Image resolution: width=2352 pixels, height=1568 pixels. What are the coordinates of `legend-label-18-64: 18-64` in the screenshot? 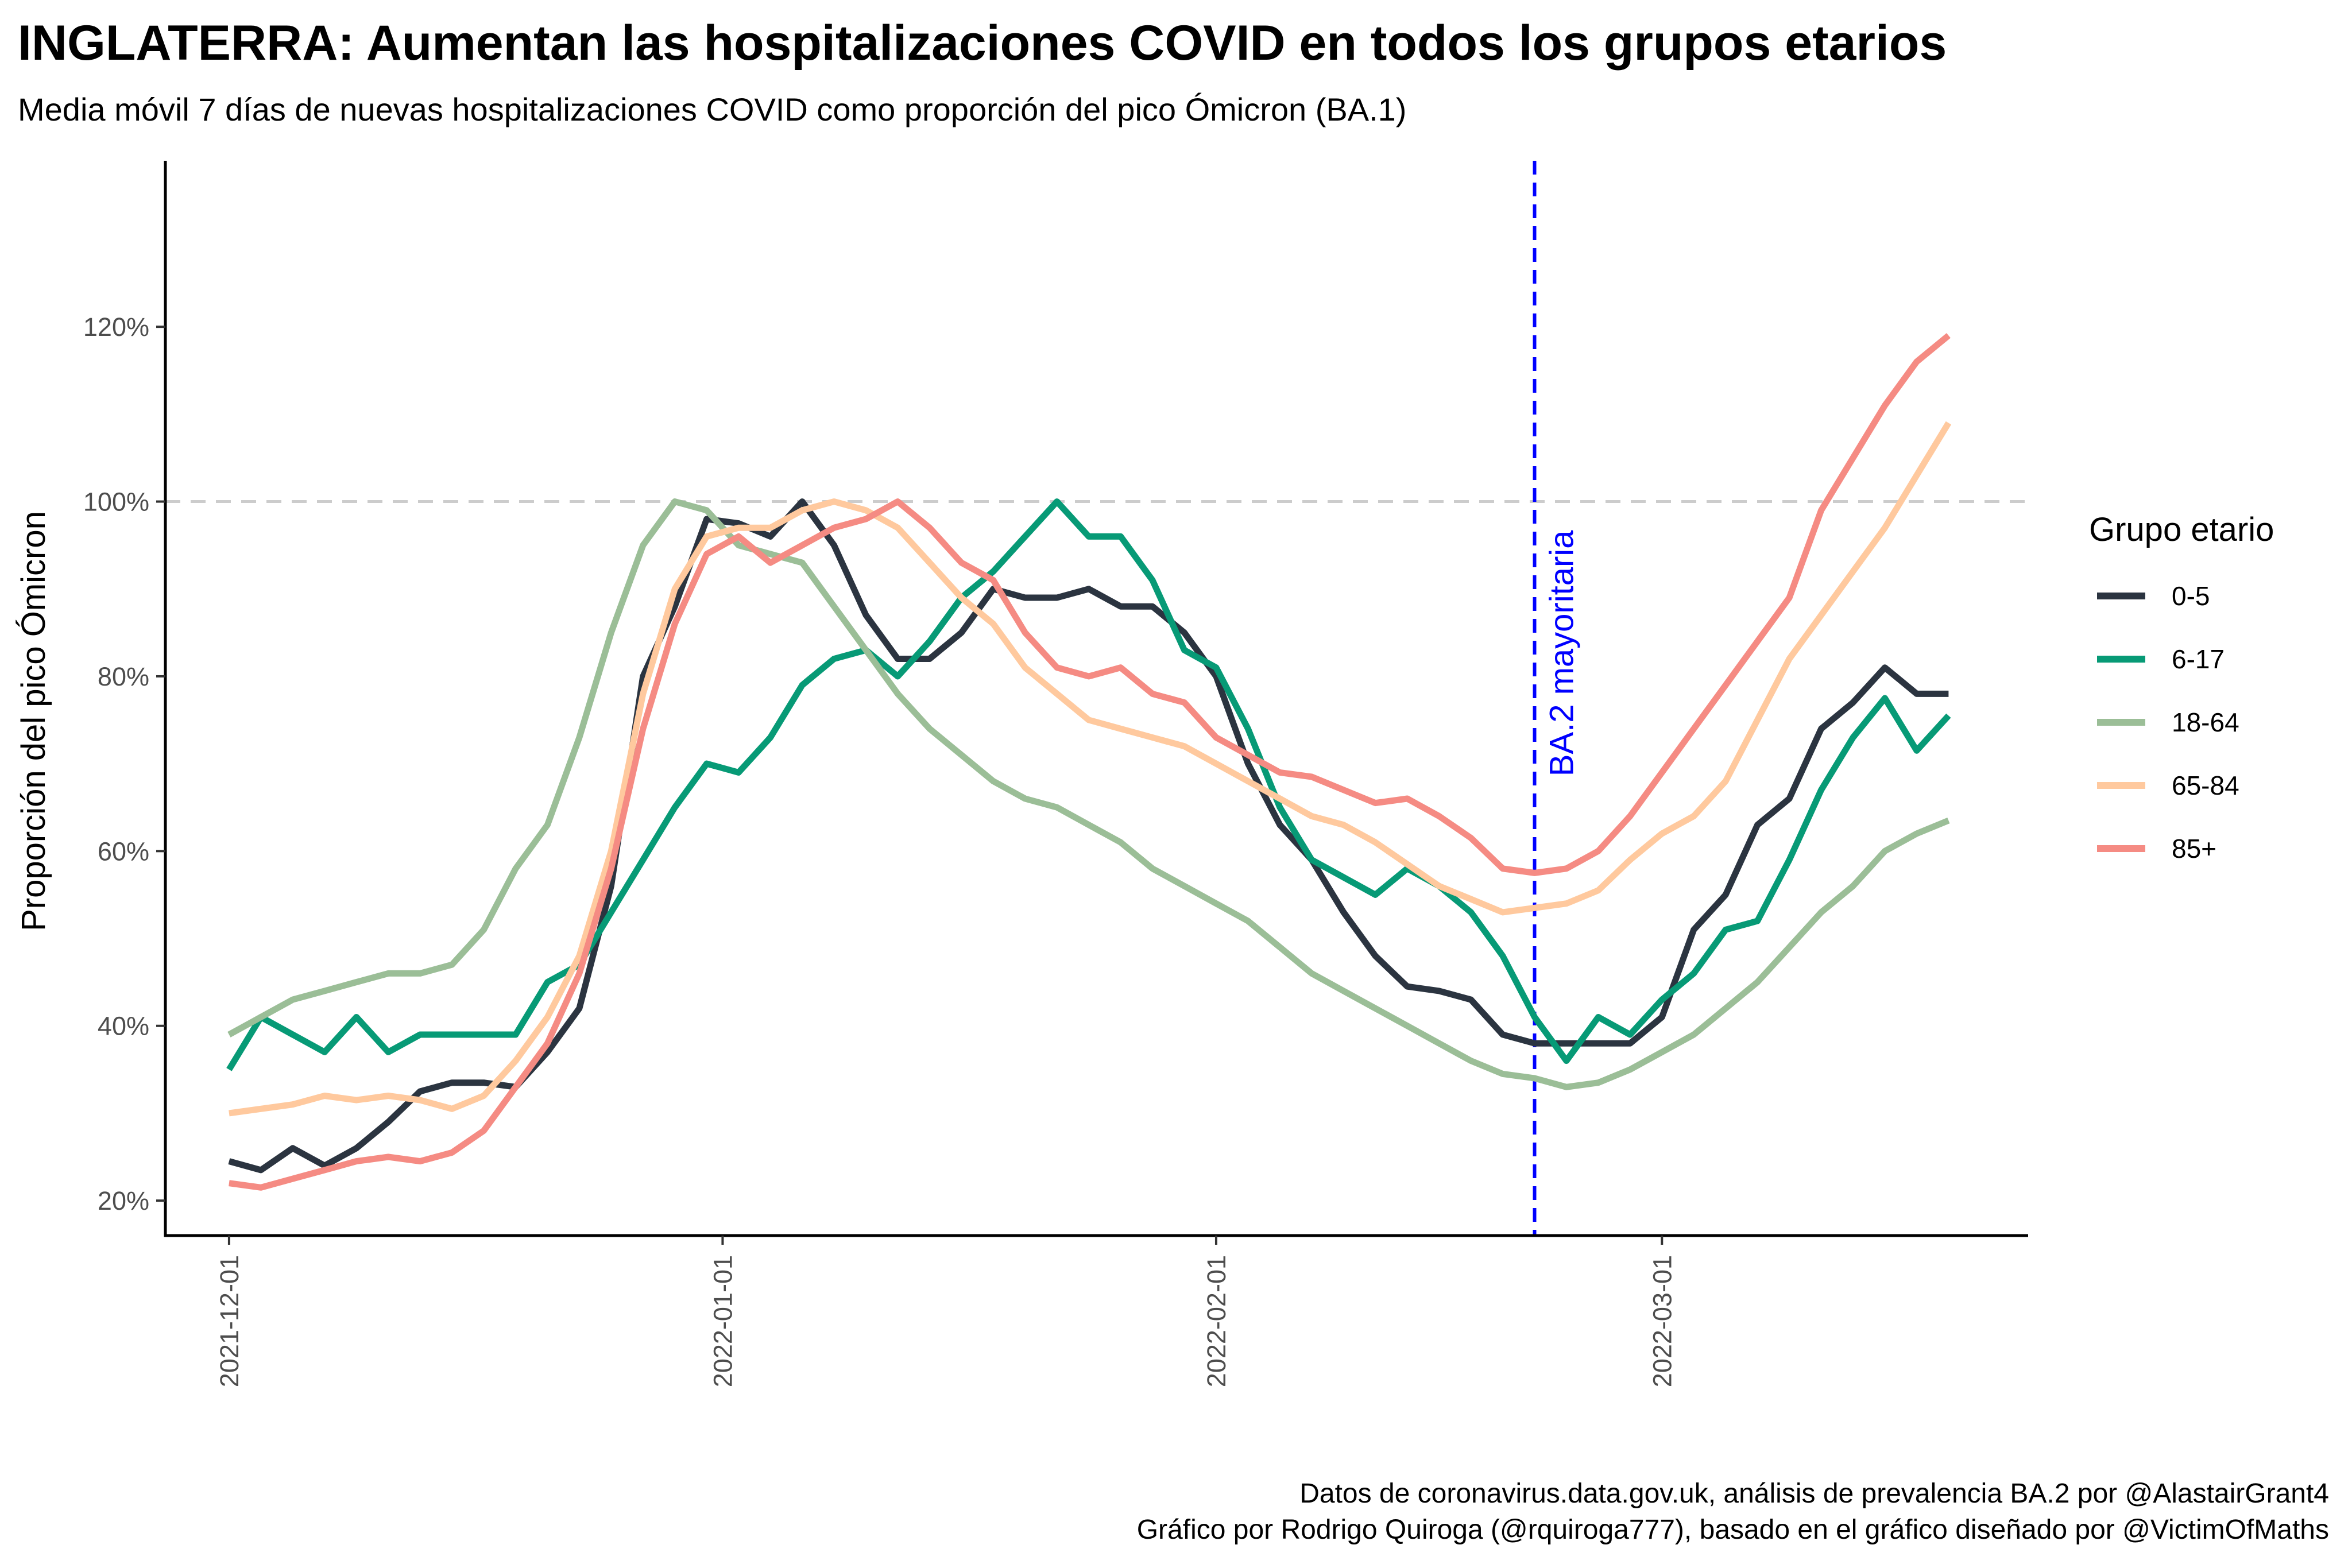 It's located at (2205, 722).